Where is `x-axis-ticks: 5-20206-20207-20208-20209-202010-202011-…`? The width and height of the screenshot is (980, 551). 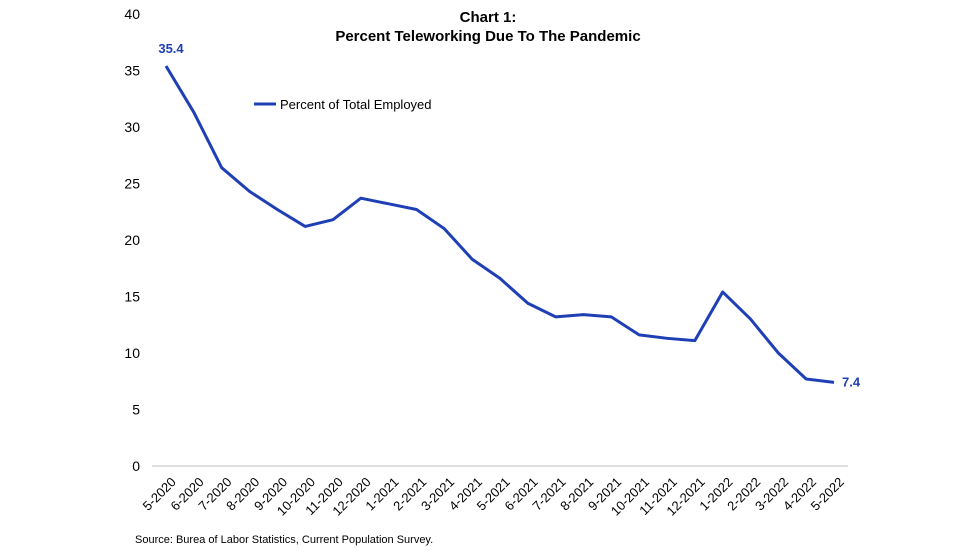 x-axis-ticks: 5-20206-20207-20208-20209-202010-202011-… is located at coordinates (493, 496).